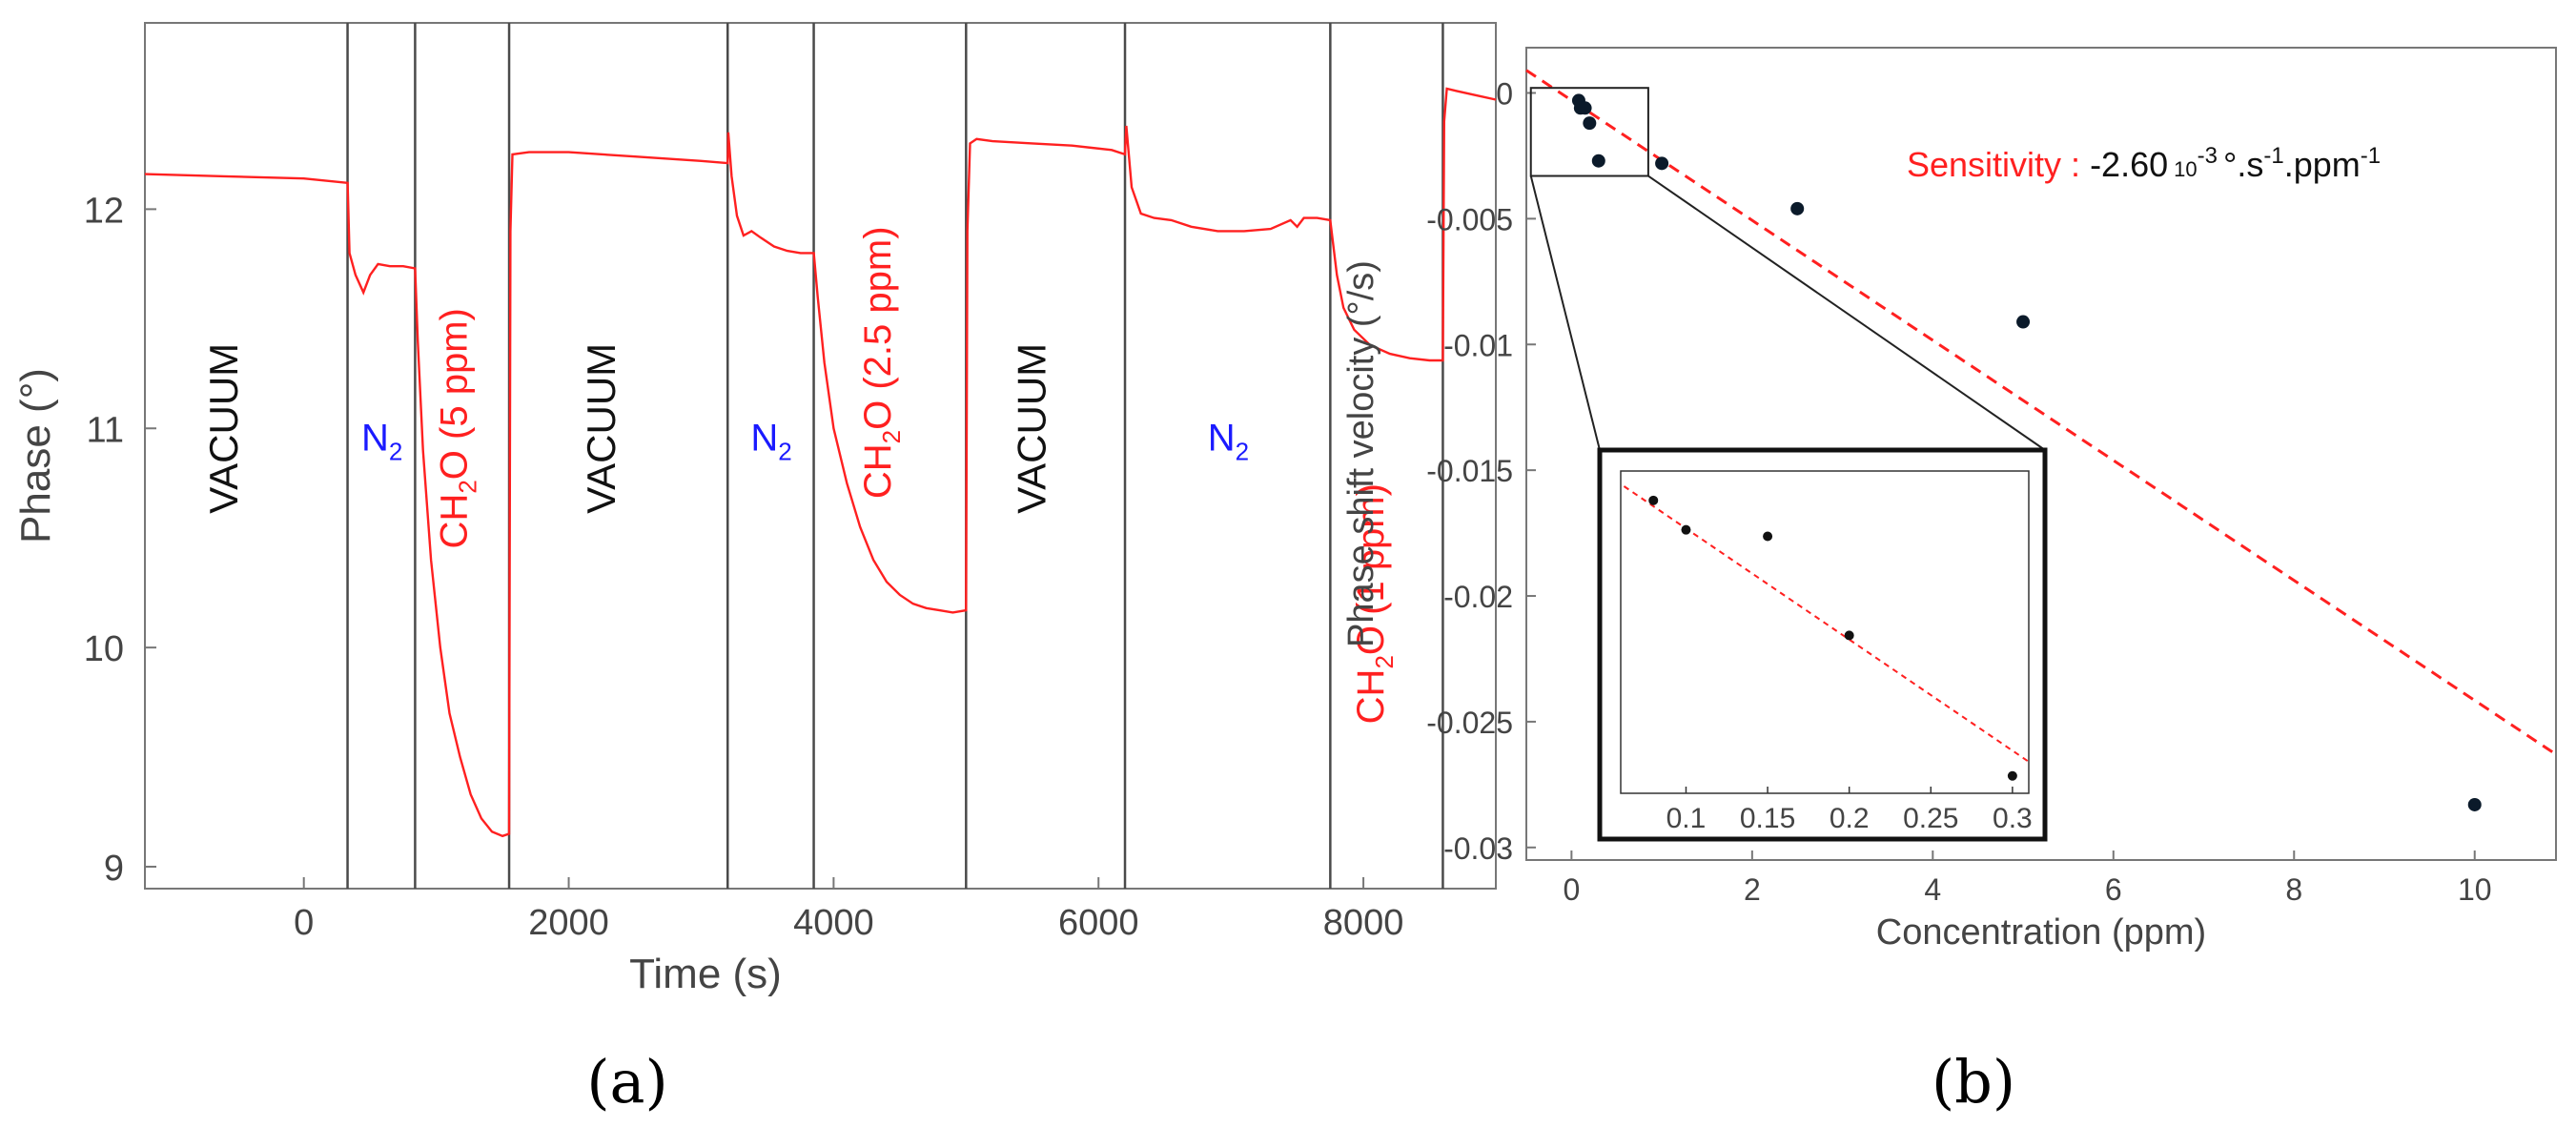  I want to click on inset-outer-frame, so click(1823, 644).